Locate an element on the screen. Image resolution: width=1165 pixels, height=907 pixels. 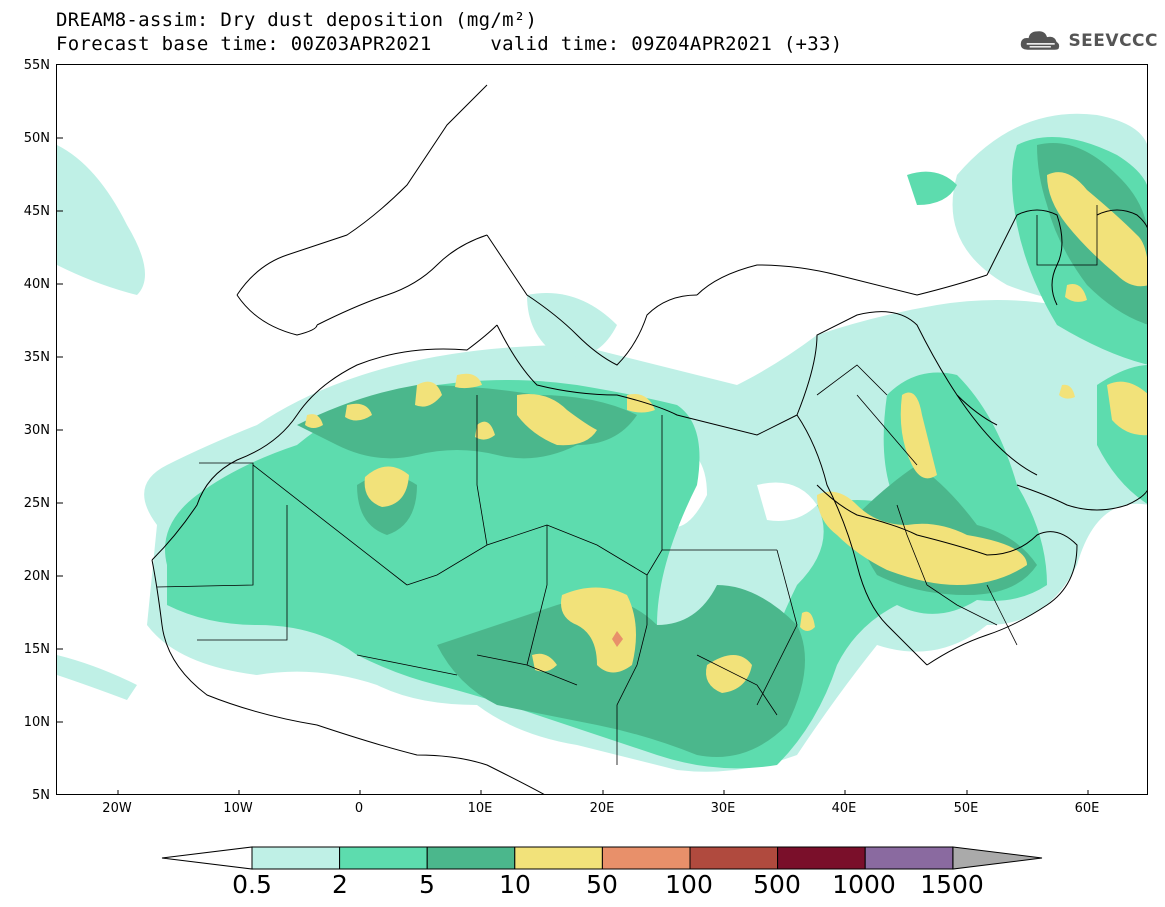
colorbar-label-100: 100 is located at coordinates (689, 884).